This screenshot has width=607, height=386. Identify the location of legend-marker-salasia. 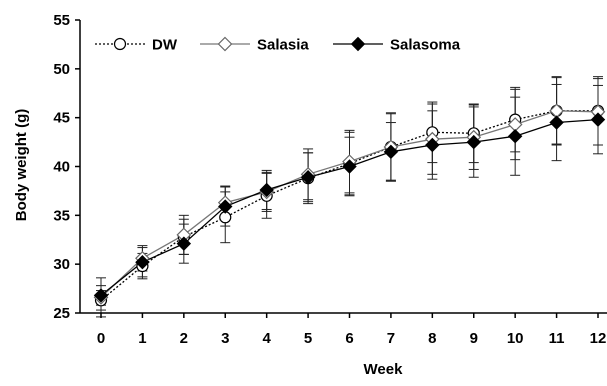
(225, 44).